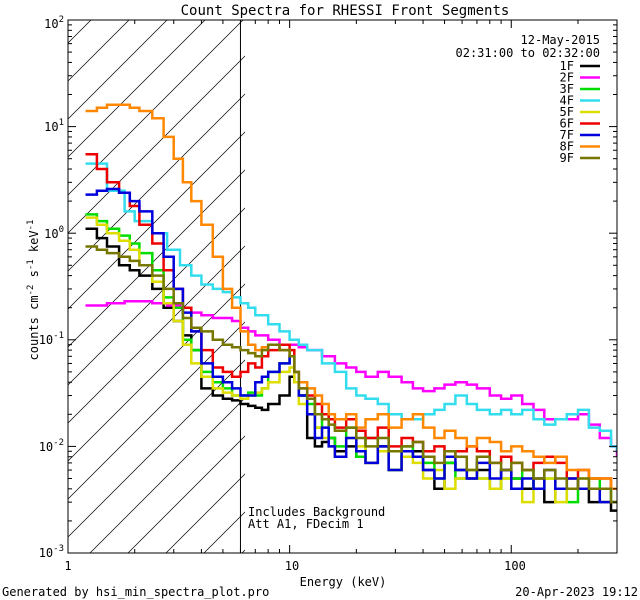 Image resolution: width=640 pixels, height=600 pixels. I want to click on y-tick-label: 10², so click(54, 23).